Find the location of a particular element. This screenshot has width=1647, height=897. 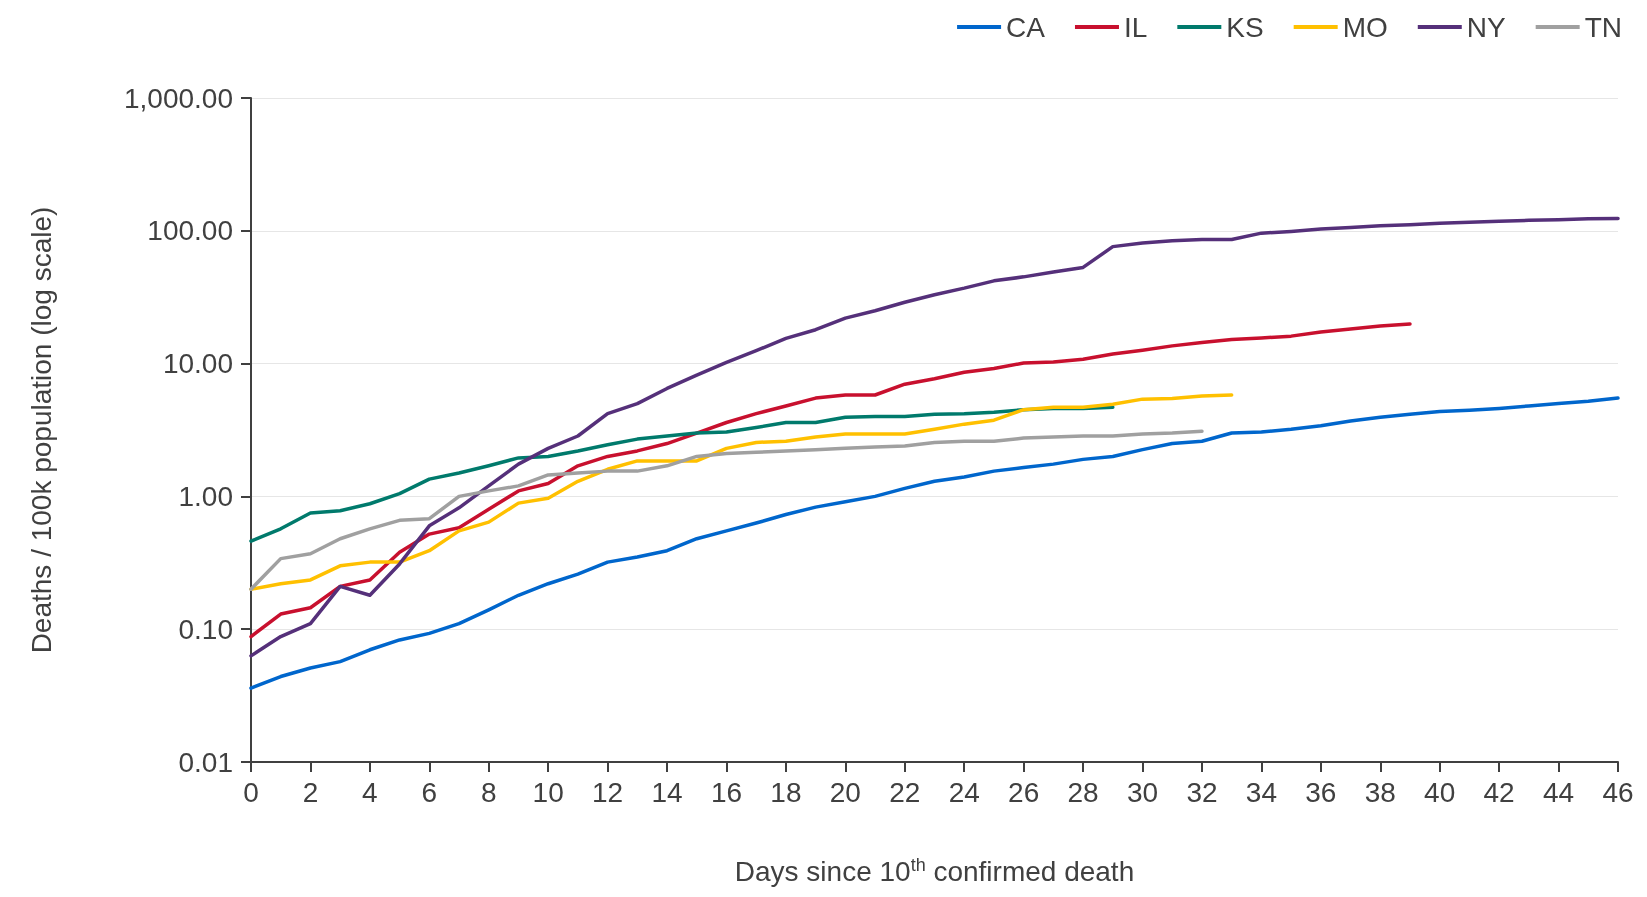

x-tick-label: 18 is located at coordinates (786, 792).